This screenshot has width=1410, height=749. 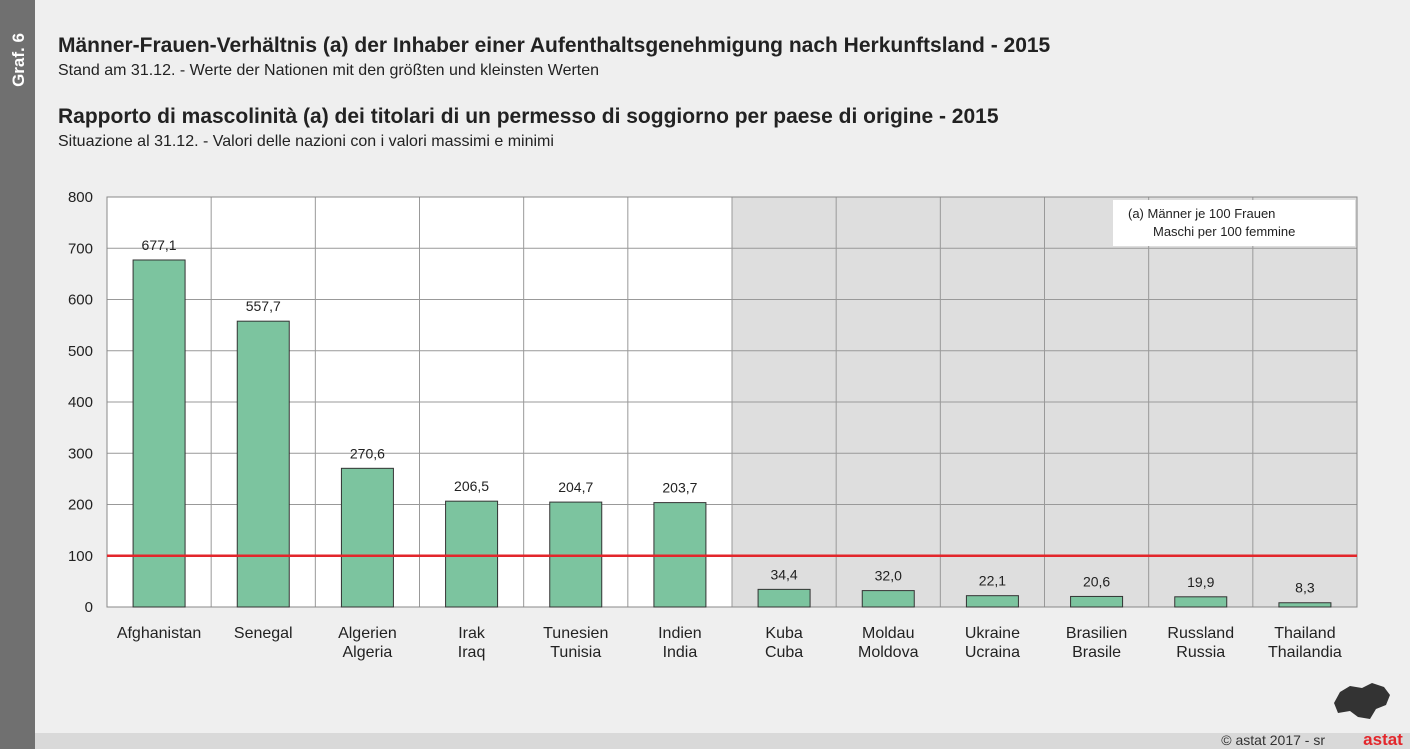 What do you see at coordinates (18, 60) in the screenshot?
I see `side-label: Graf. 6` at bounding box center [18, 60].